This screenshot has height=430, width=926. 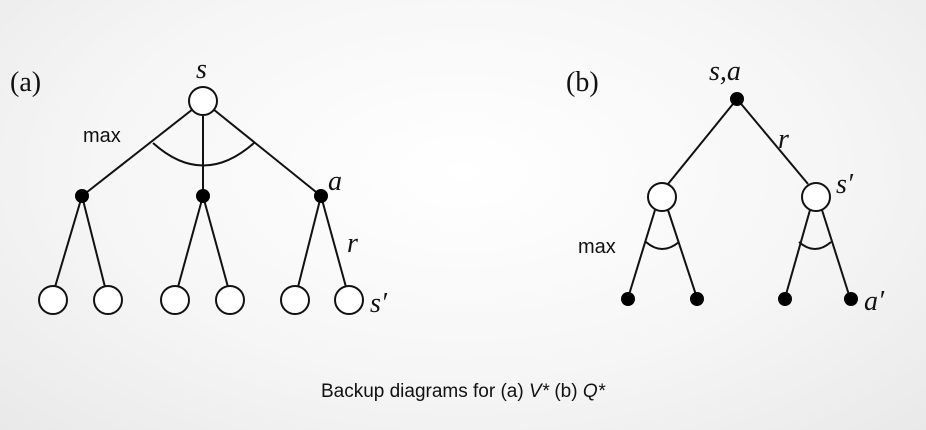 I want to click on diagram-a, so click(x=200, y=198).